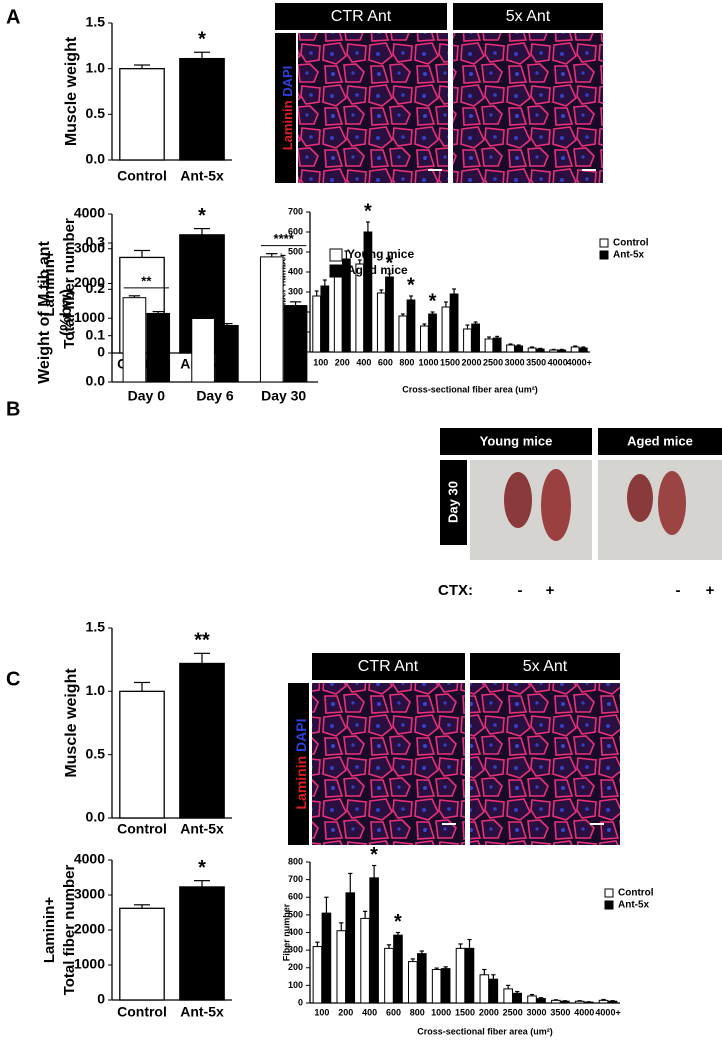  What do you see at coordinates (537, 1012) in the screenshot?
I see `x-tick-label: 3000` at bounding box center [537, 1012].